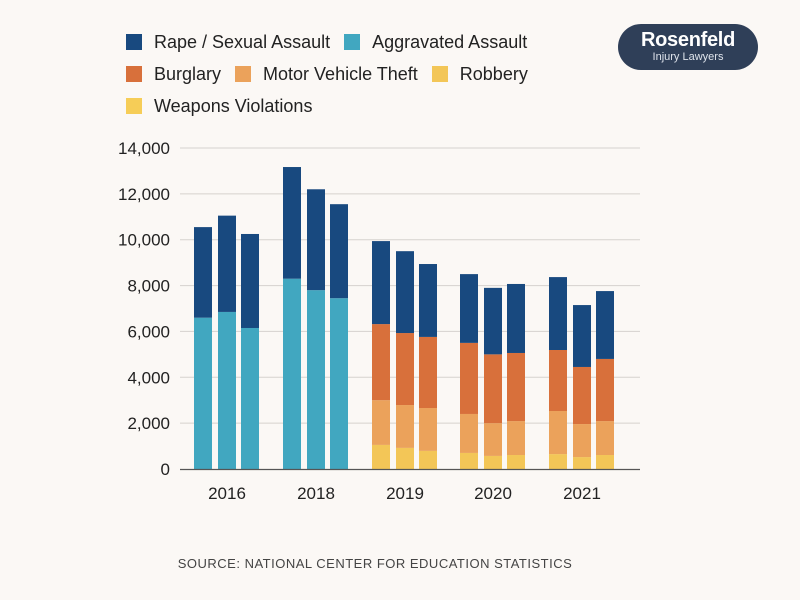 The width and height of the screenshot is (800, 600). Describe the element at coordinates (148, 331) in the screenshot. I see `y-tick-label: 6,000` at that location.